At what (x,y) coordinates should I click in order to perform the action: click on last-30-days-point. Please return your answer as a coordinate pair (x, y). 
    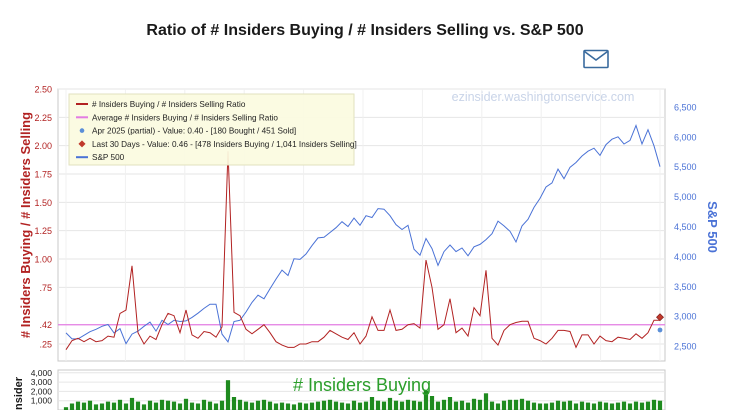
    Looking at the image, I should click on (660, 317).